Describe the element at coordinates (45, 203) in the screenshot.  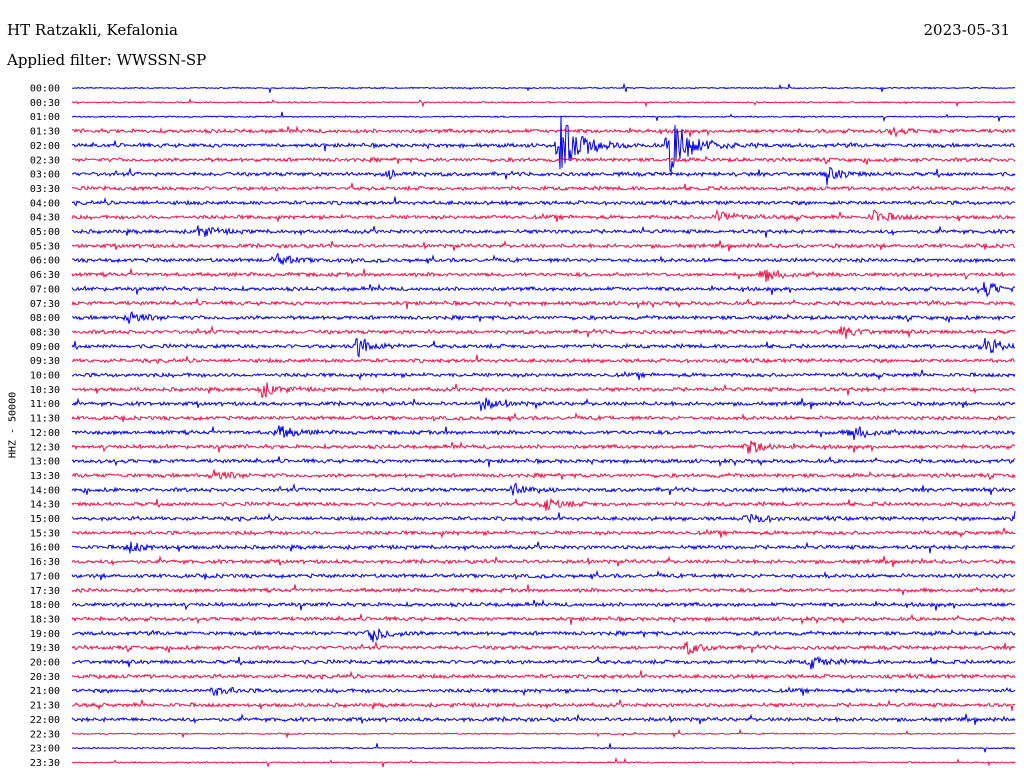
I see `row-label: 04:00` at that location.